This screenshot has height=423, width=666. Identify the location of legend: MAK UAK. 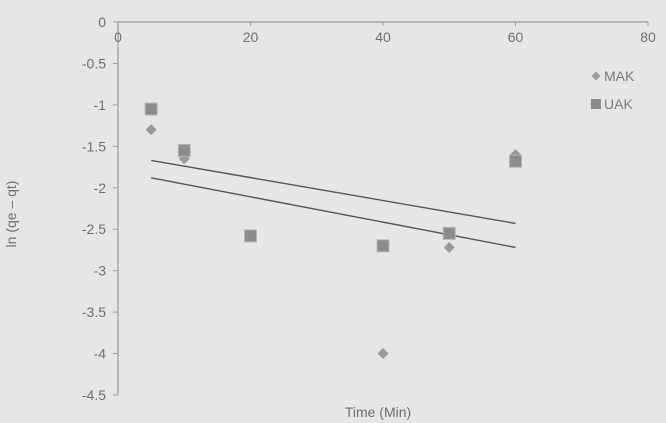
(613, 90).